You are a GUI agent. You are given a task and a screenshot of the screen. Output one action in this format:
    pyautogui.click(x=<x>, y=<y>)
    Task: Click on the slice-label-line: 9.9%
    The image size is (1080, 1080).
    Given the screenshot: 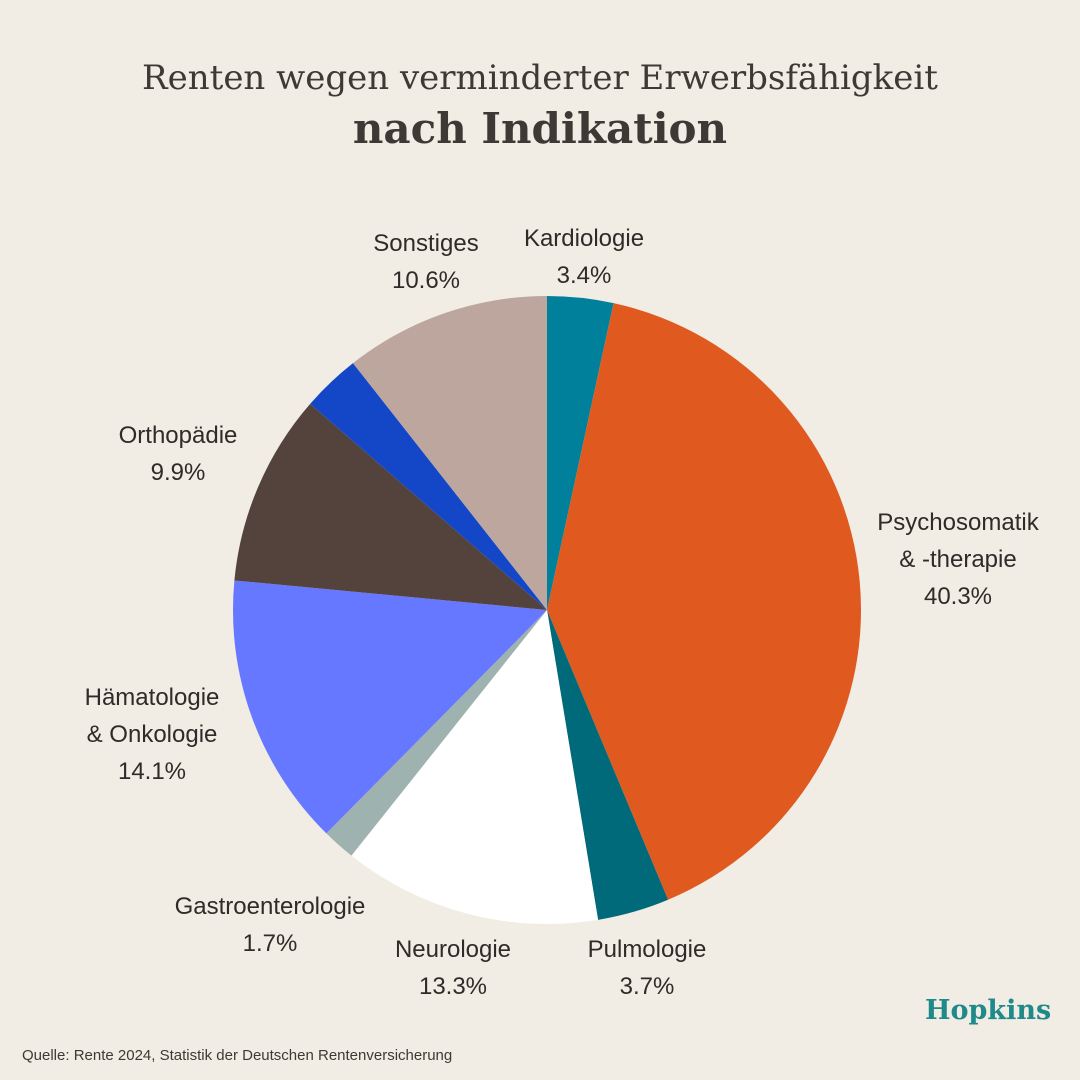 What is the action you would take?
    pyautogui.click(x=178, y=472)
    